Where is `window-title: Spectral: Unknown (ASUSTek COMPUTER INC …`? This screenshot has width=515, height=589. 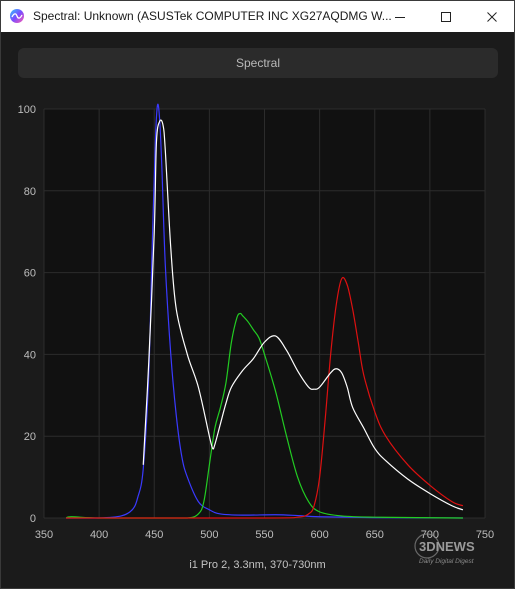
window-title: Spectral: Unknown (ASUSTek COMPUTER INC … is located at coordinates (212, 16).